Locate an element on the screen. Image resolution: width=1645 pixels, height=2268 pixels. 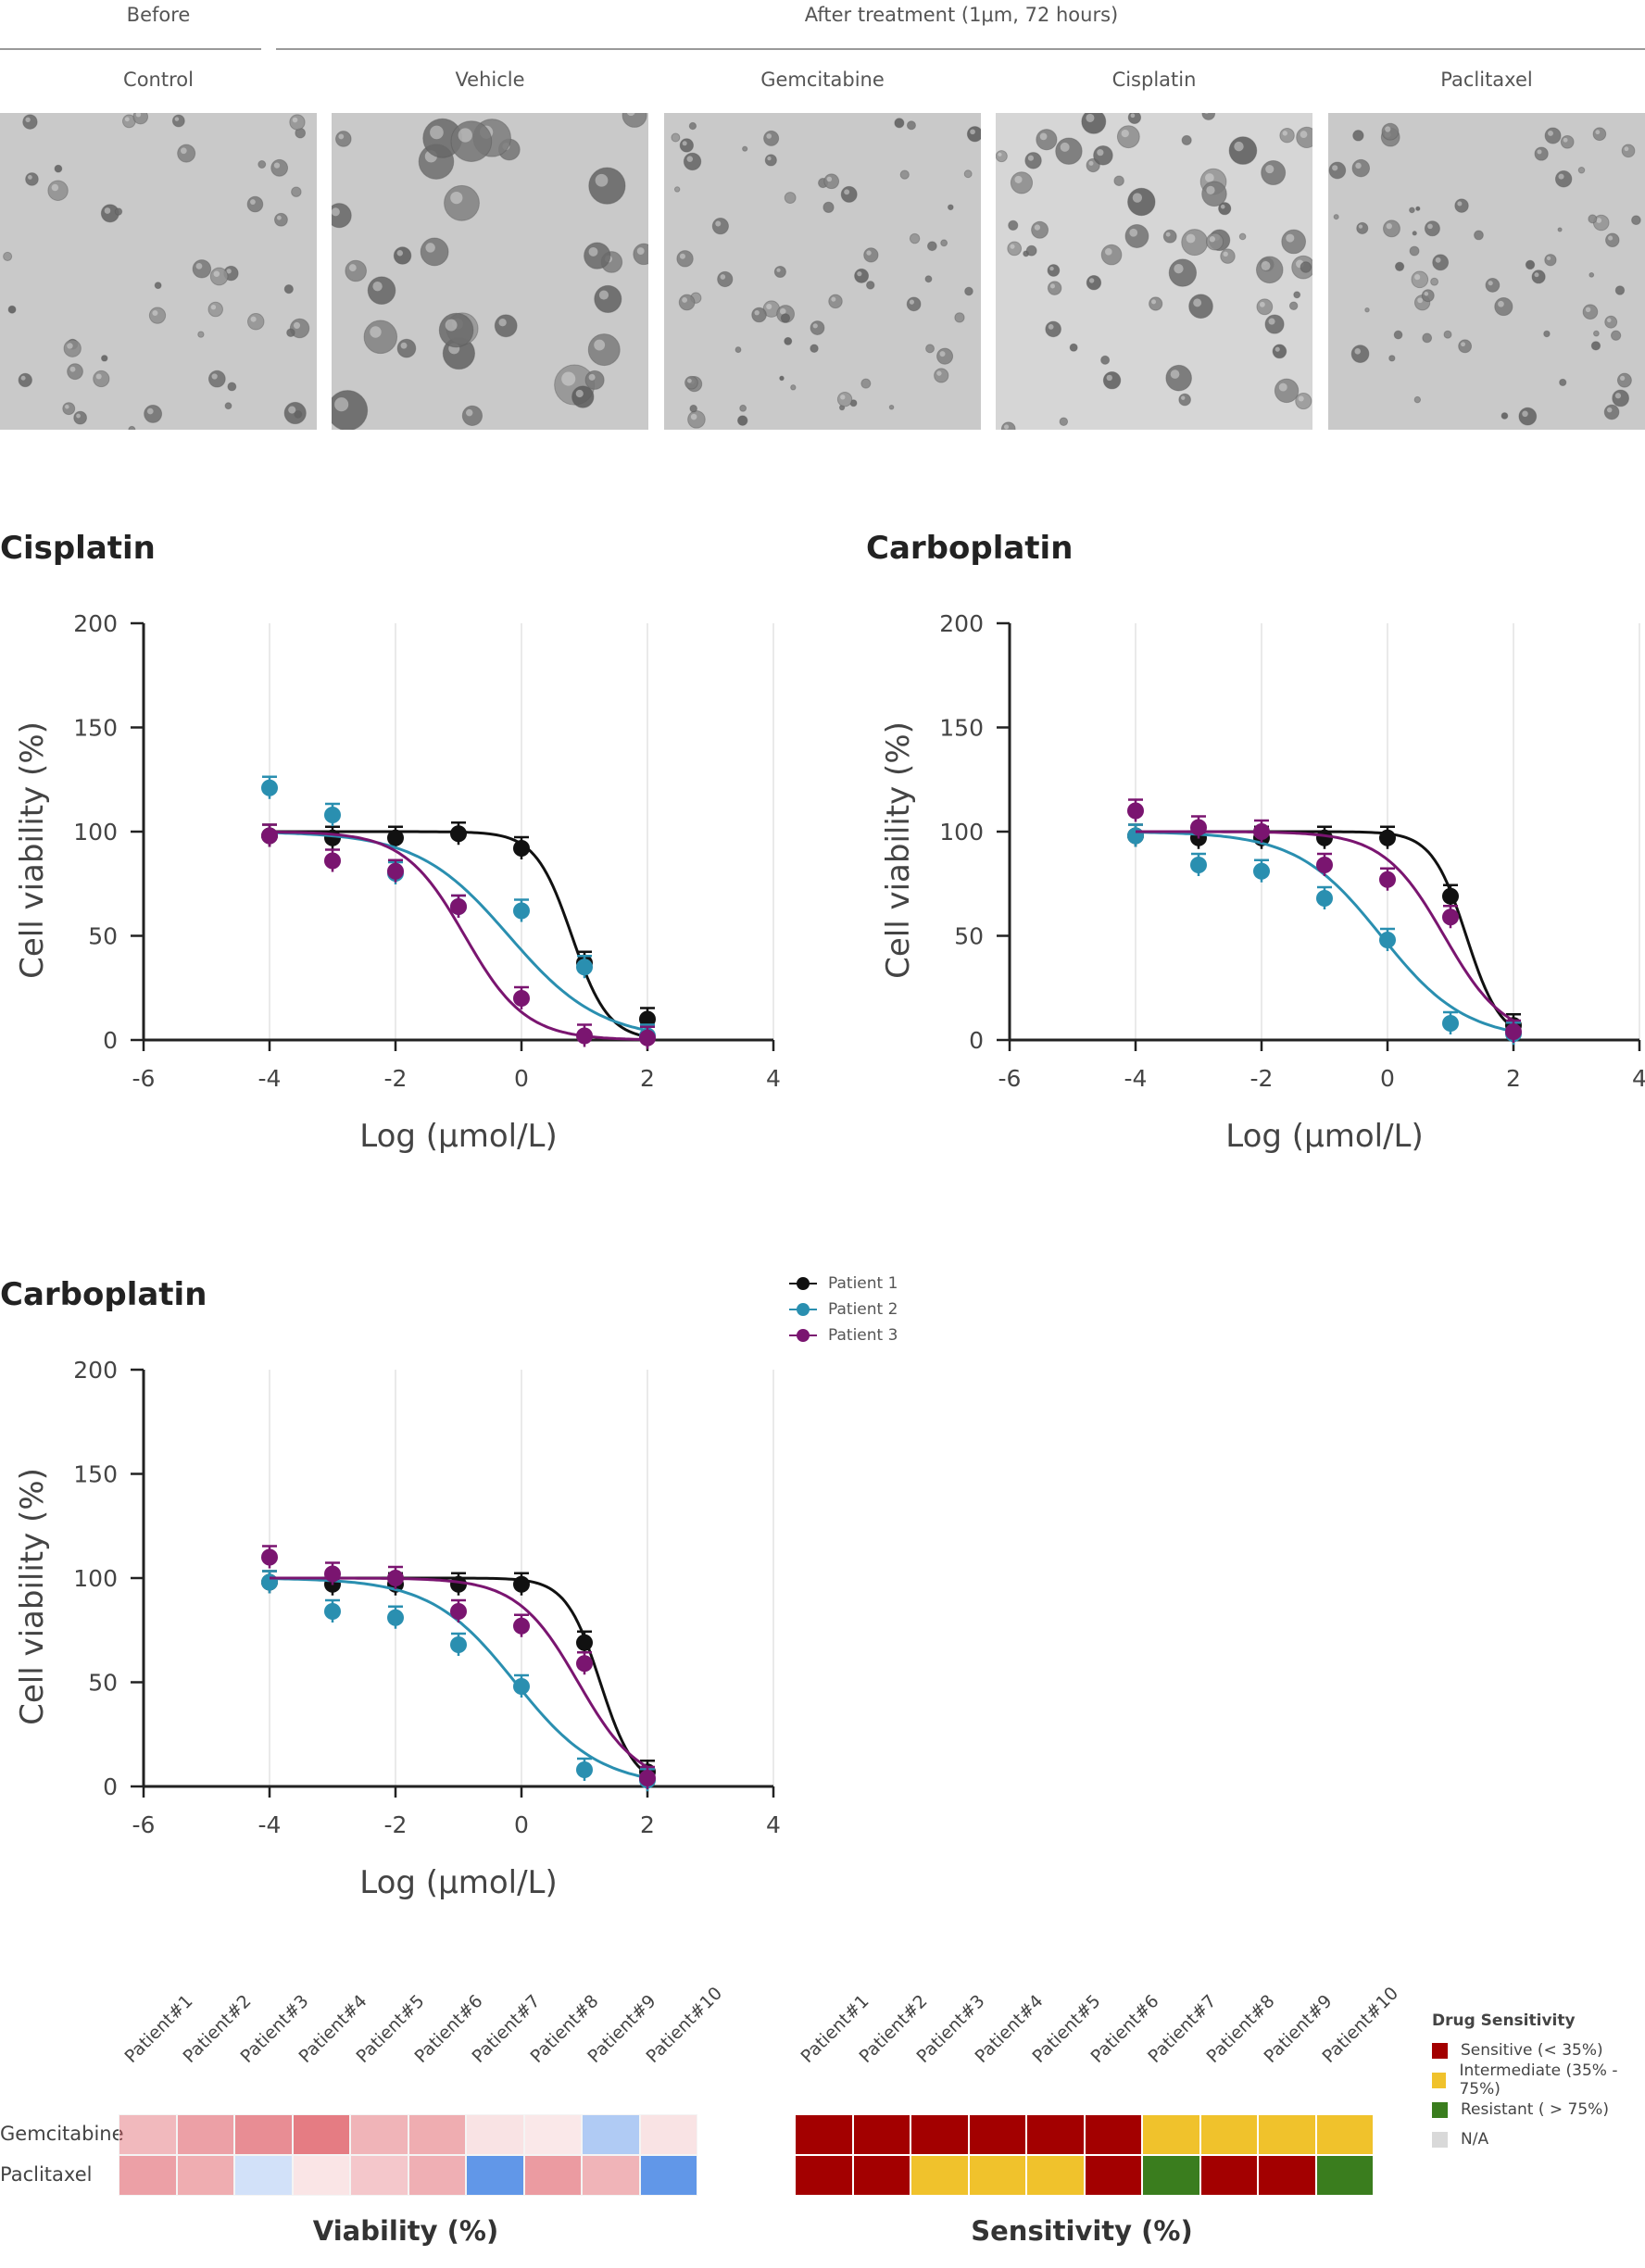
x-tick-label: 0 is located at coordinates (521, 1824).